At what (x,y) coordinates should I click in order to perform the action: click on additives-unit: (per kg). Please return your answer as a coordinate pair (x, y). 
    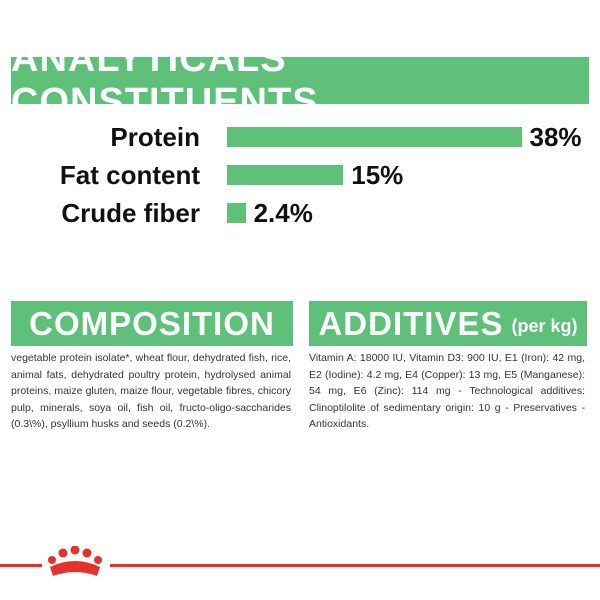
    Looking at the image, I should click on (544, 326).